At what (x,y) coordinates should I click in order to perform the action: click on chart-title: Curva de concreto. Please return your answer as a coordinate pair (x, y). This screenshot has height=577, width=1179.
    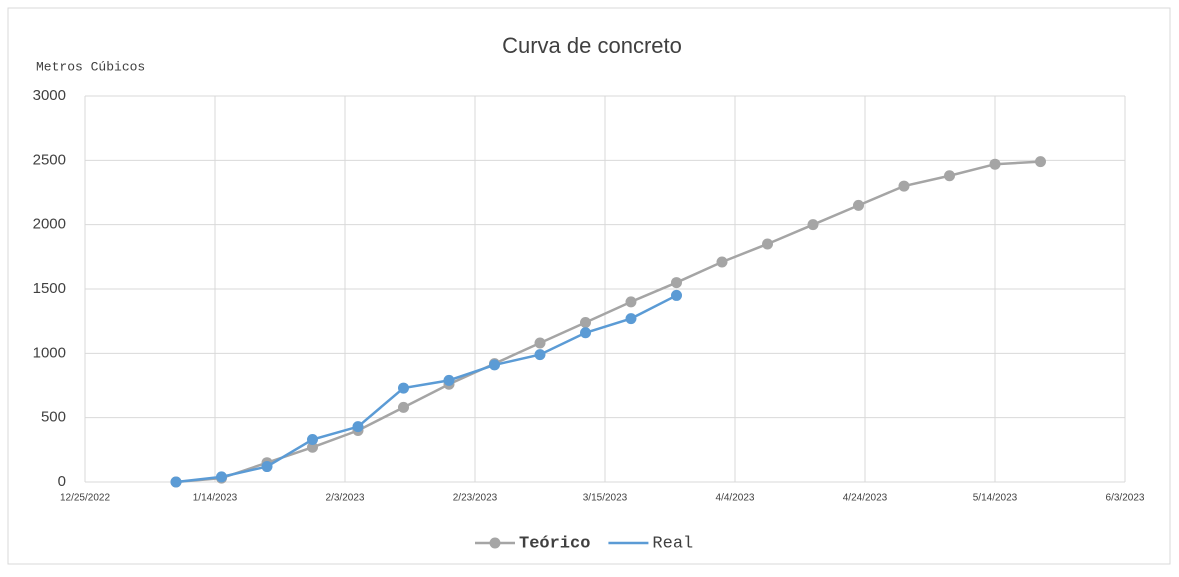
    Looking at the image, I should click on (592, 45).